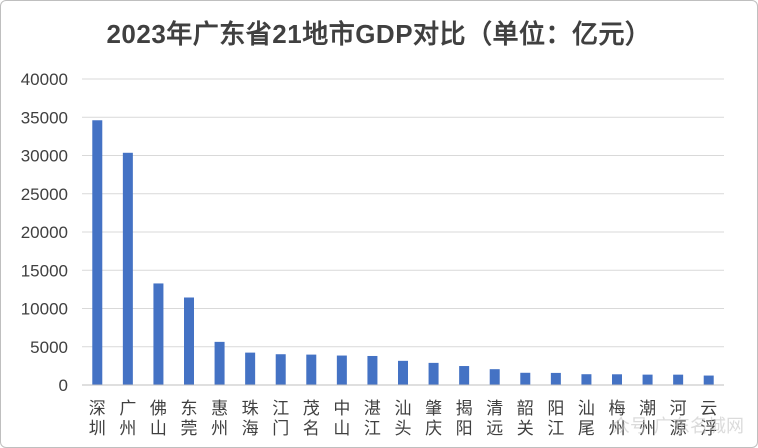  Describe the element at coordinates (311, 409) in the screenshot. I see `x-tick-label: 茂` at that location.